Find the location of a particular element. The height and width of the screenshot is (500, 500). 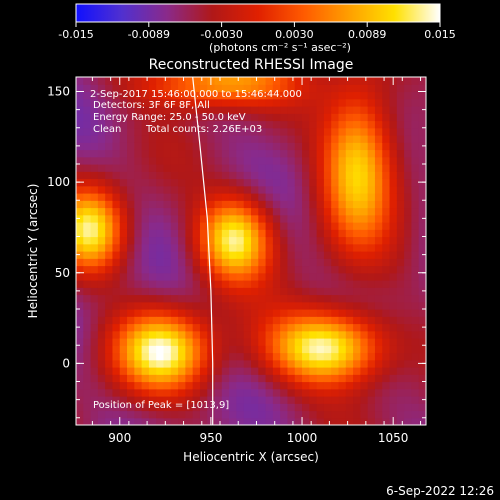

colorbar-tick-label: 0.0030 is located at coordinates (294, 34).